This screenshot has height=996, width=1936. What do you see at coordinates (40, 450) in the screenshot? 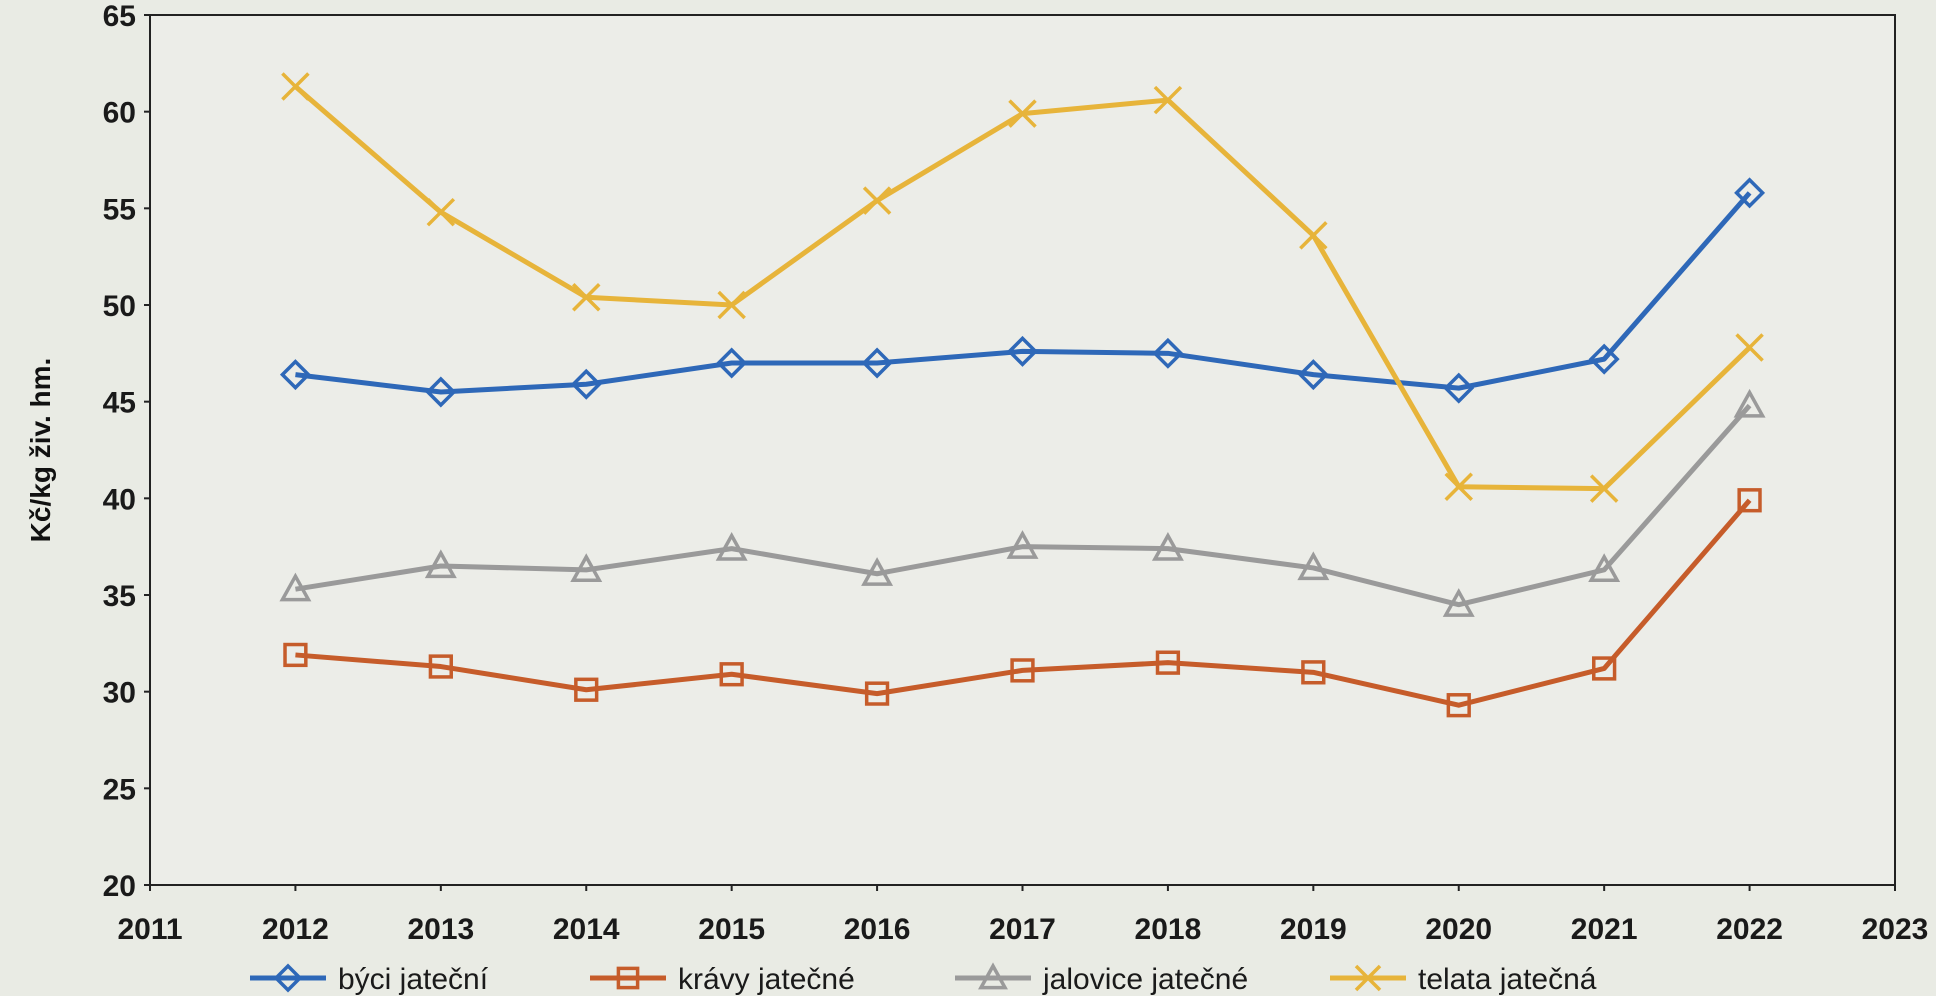
I see `y-axis-title: Kč/kg živ. hm.` at bounding box center [40, 450].